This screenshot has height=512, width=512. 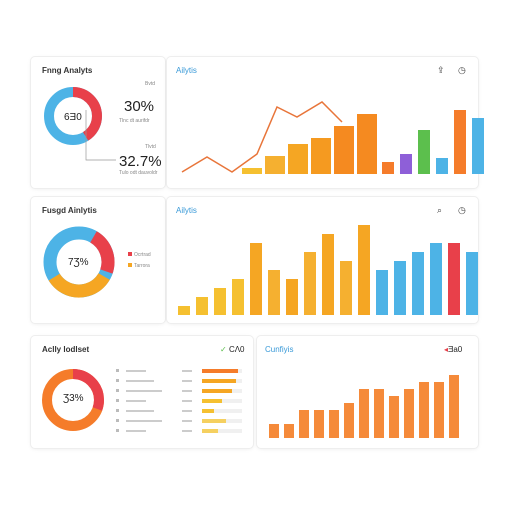 I want to click on panel-2-chart-title: Ailytis, so click(x=186, y=210).